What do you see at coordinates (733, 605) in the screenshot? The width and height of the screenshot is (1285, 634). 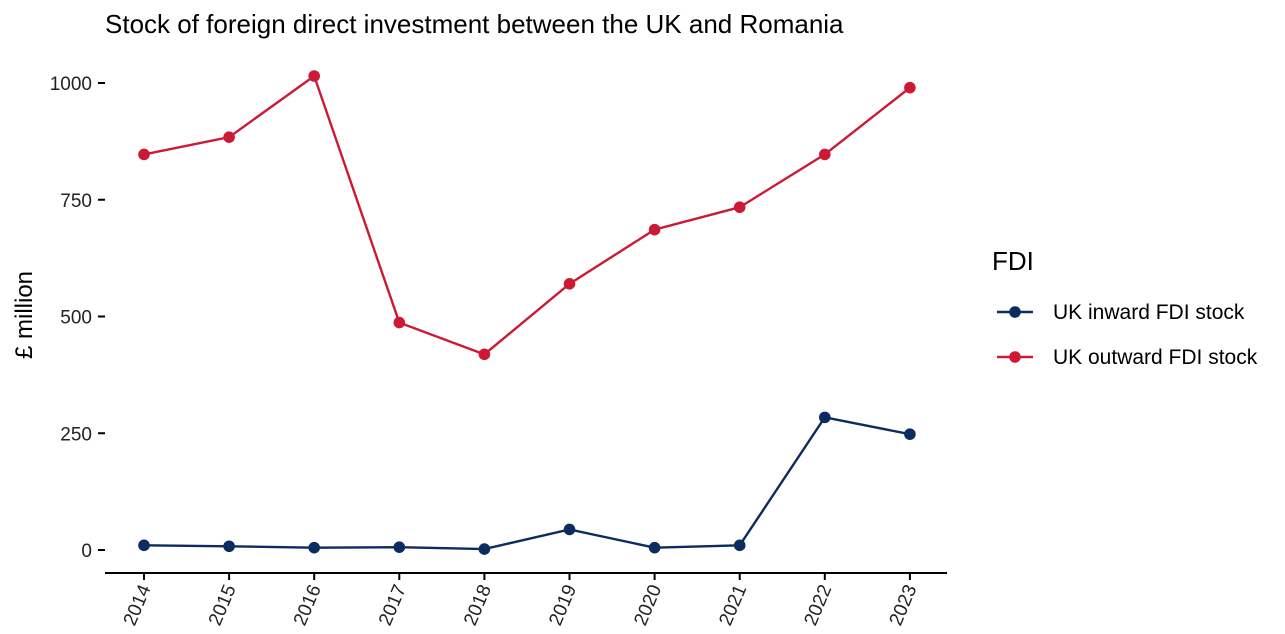 I see `x-tick-label: 2021` at bounding box center [733, 605].